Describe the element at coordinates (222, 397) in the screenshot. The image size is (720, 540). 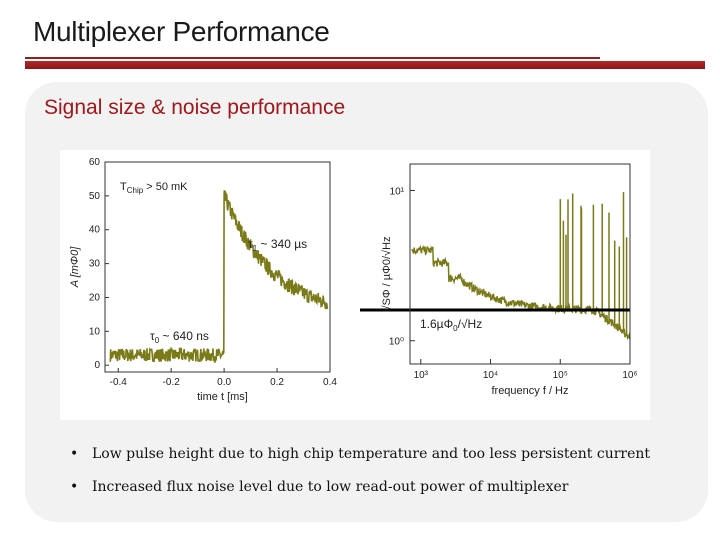
I see `pulse-chart-xlabel: time t [ms]` at that location.